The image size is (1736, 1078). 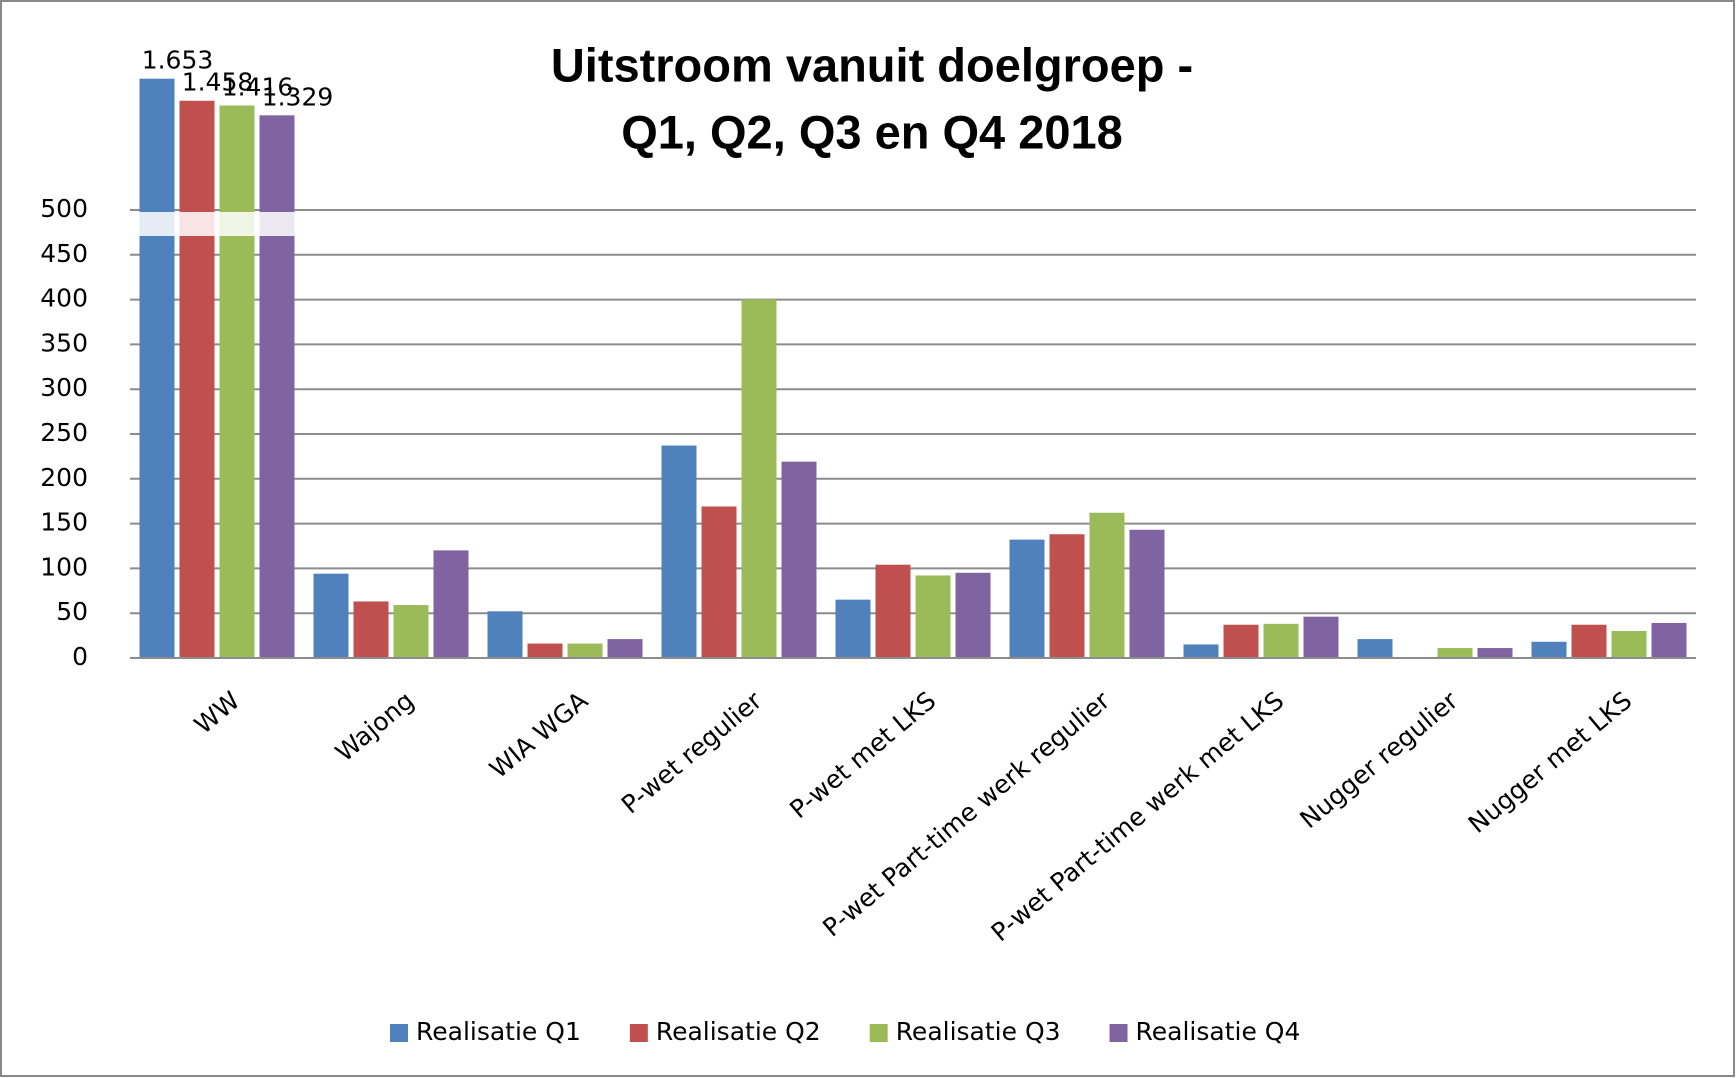 What do you see at coordinates (978, 1031) in the screenshot?
I see `legend-label: Realisatie Q3` at bounding box center [978, 1031].